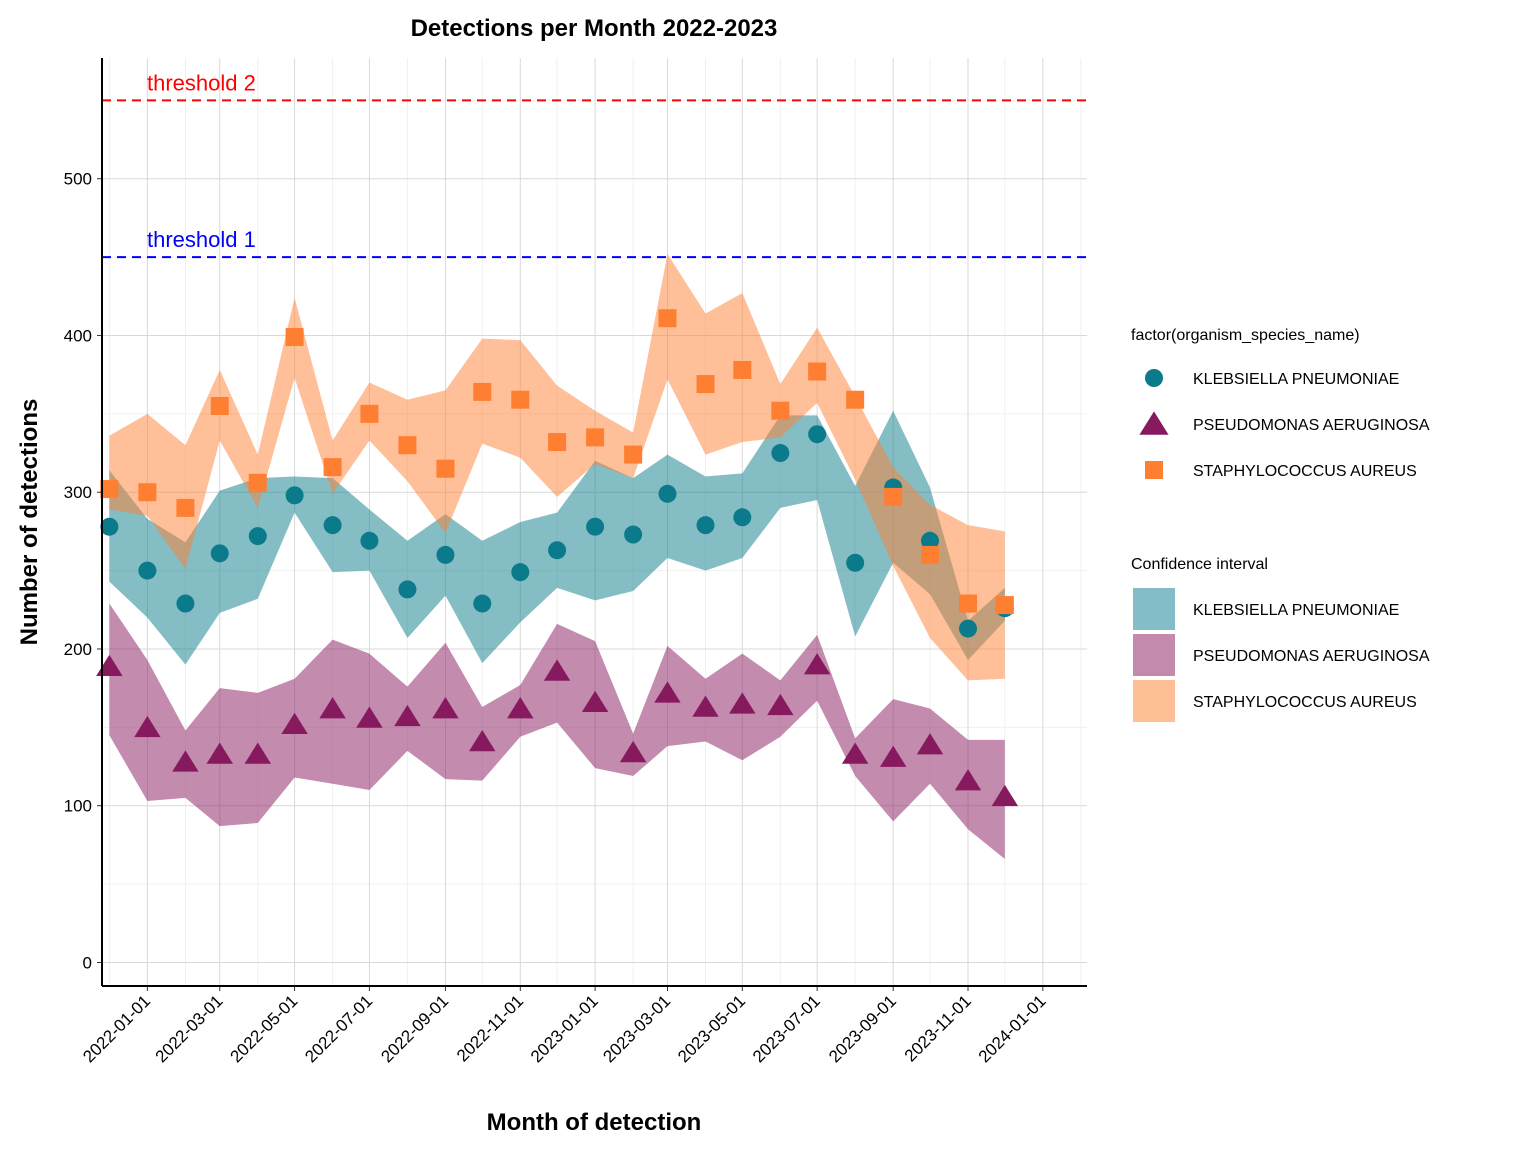 Image resolution: width=1536 pixels, height=1152 pixels. I want to click on x-tick-label: 2023-03-01, so click(636, 1028).